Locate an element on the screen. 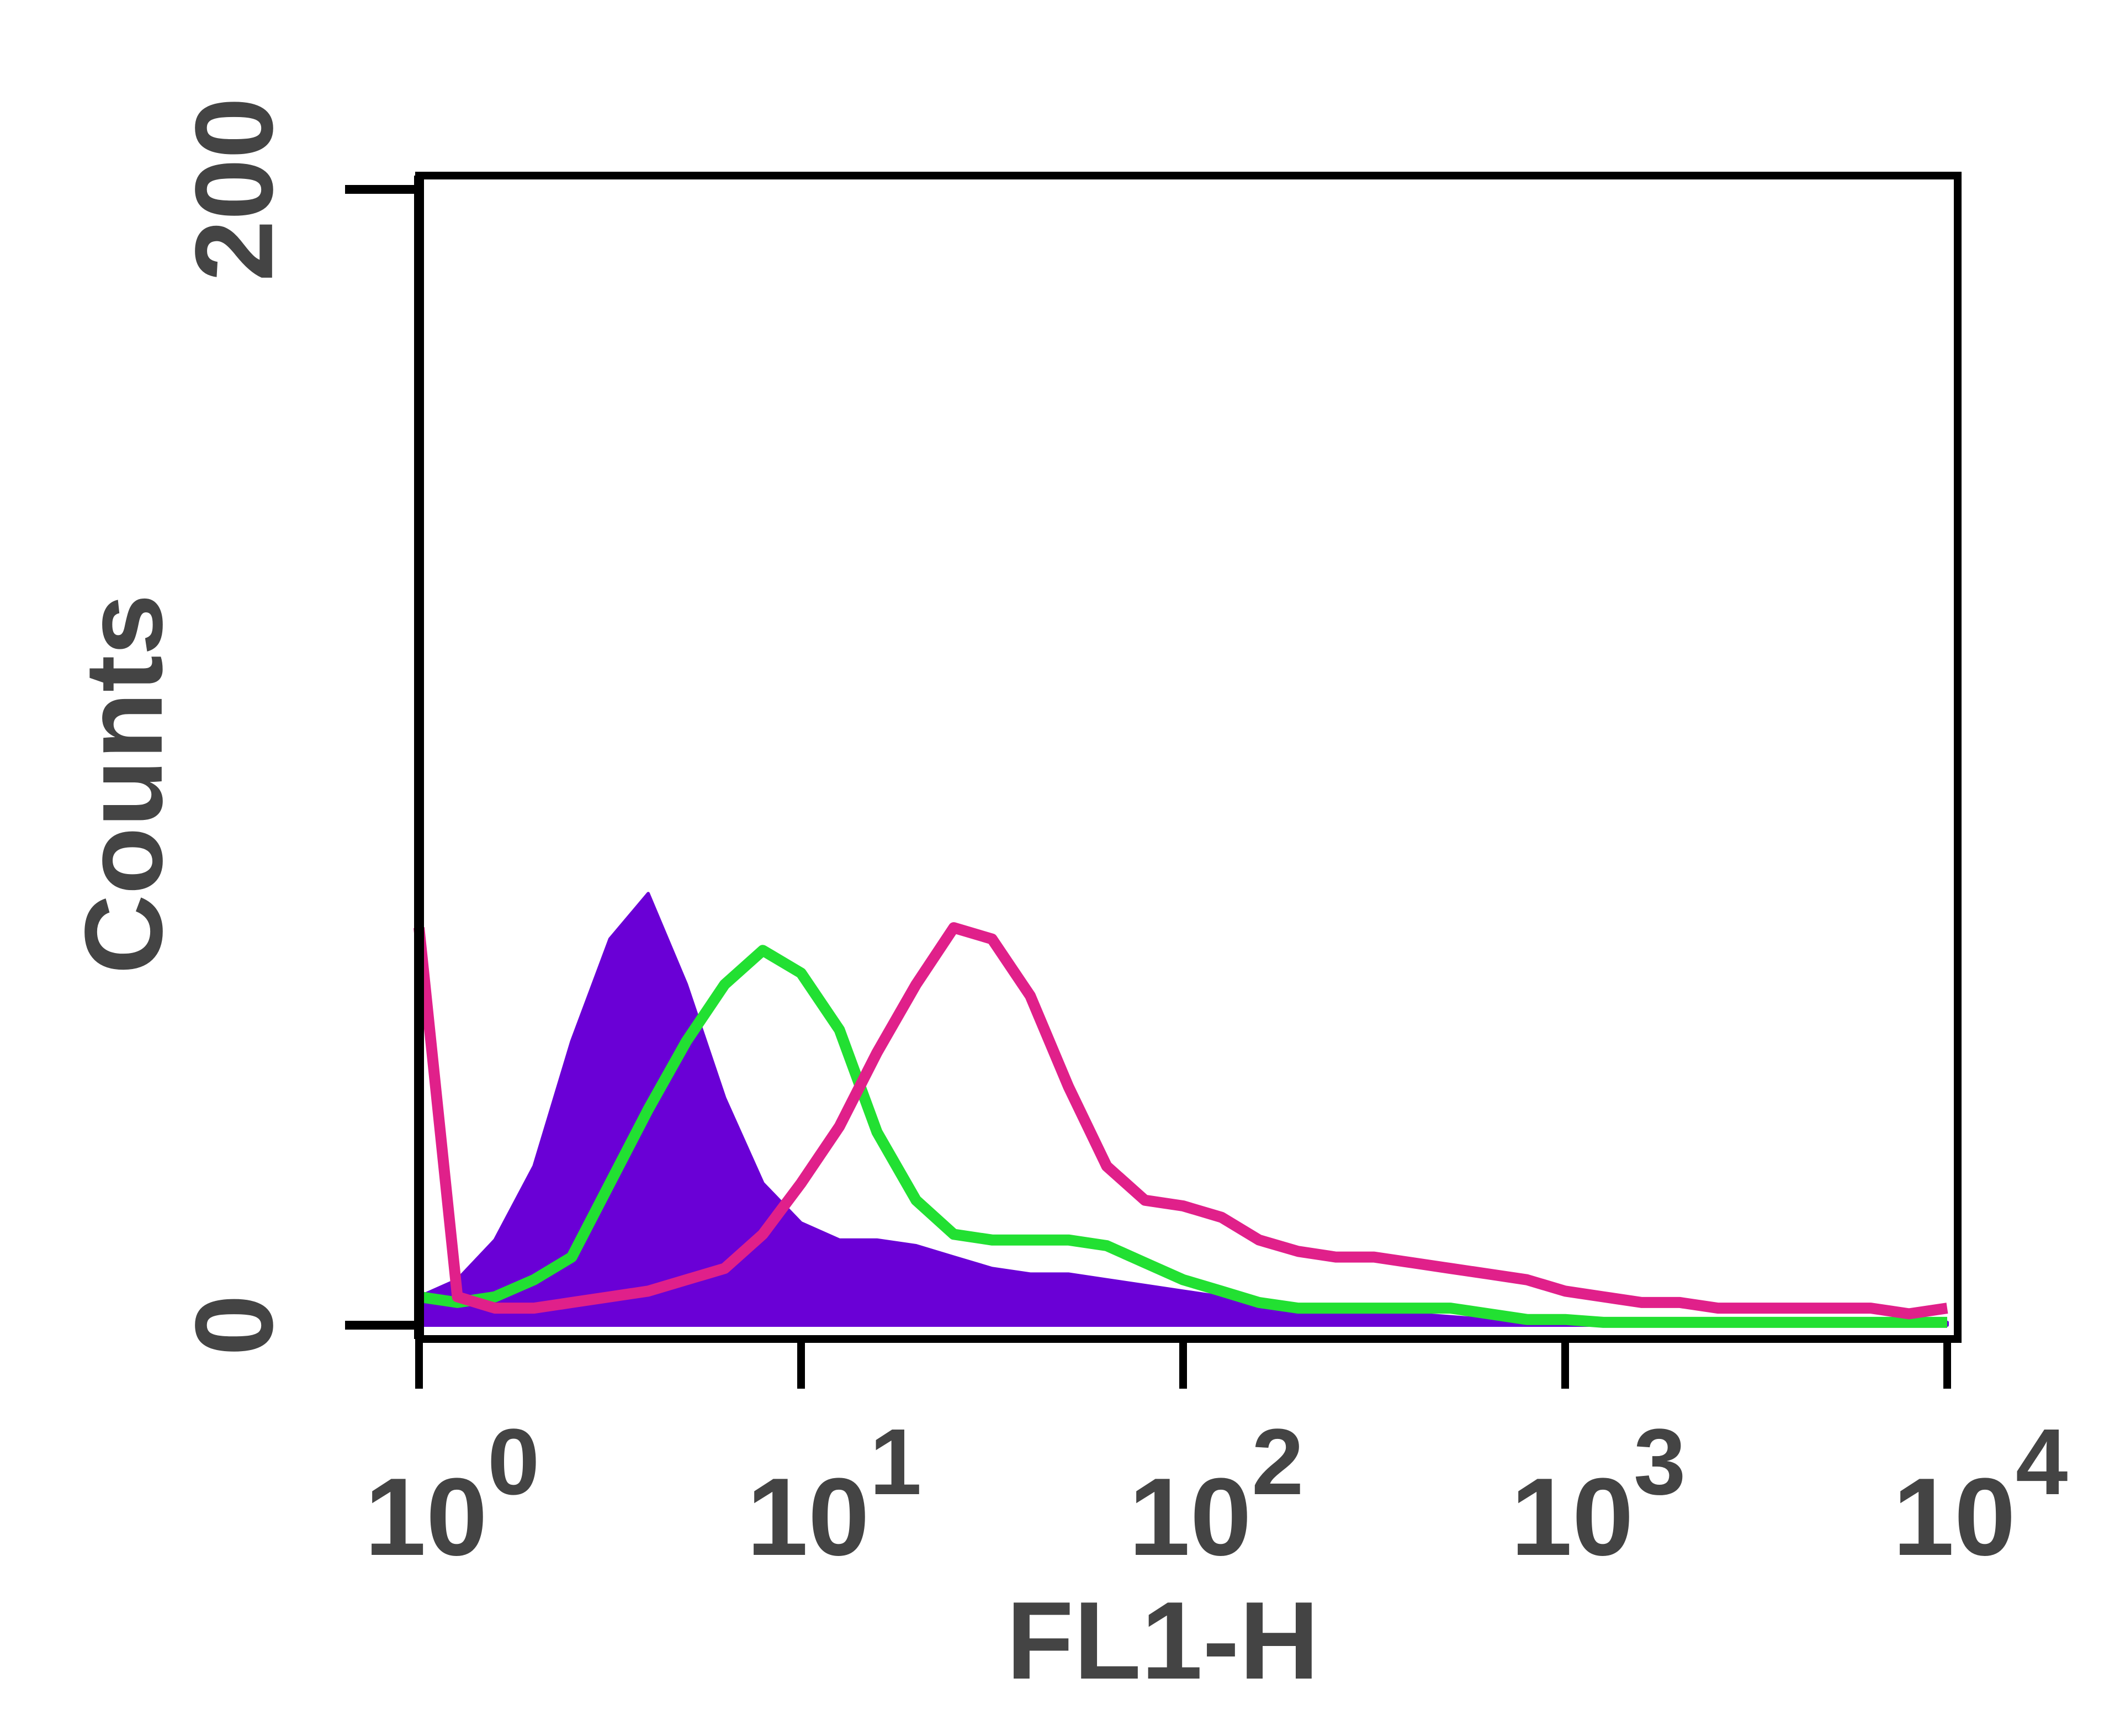 Image resolution: width=2120 pixels, height=1736 pixels. y-axis-label: Counts is located at coordinates (124, 784).